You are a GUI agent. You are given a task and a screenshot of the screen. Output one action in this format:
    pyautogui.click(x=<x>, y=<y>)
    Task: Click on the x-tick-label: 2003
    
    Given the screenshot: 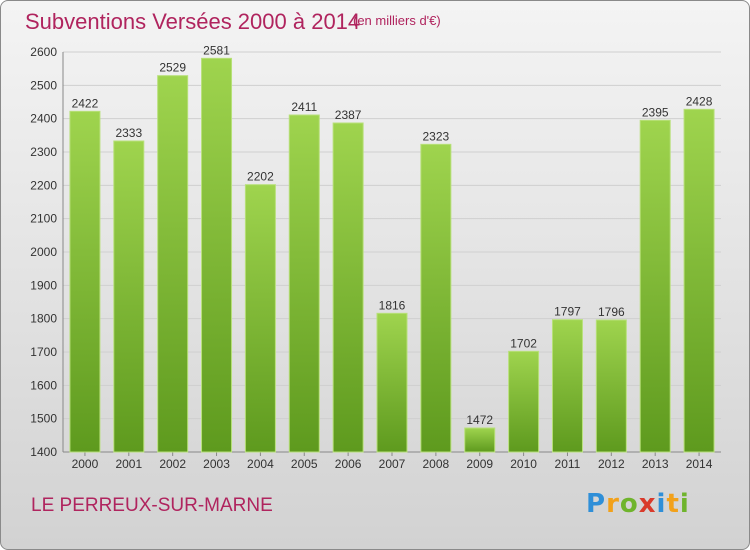 What is the action you would take?
    pyautogui.click(x=216, y=464)
    